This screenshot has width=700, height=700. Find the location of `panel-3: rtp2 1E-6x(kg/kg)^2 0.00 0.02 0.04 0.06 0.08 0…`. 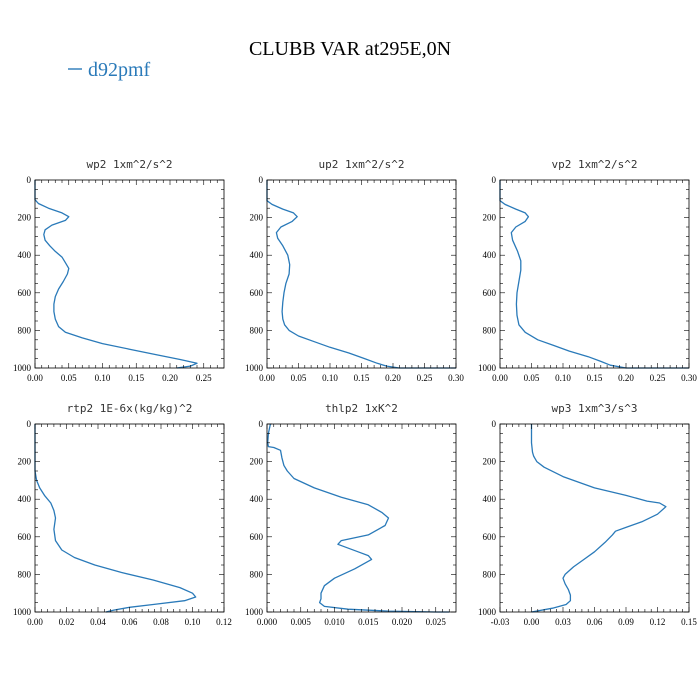

panel-3: rtp2 1E-6x(kg/kg)^2 0.00 0.02 0.04 0.06 0.08 0… is located at coordinates (122, 514).